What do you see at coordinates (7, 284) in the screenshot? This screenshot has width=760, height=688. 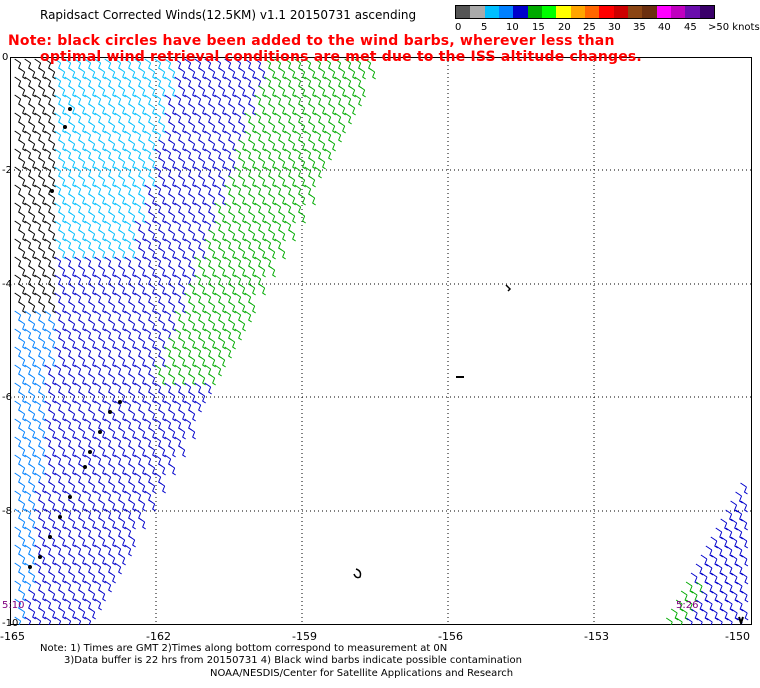 I see `y-tick-minus4: -4` at bounding box center [7, 284].